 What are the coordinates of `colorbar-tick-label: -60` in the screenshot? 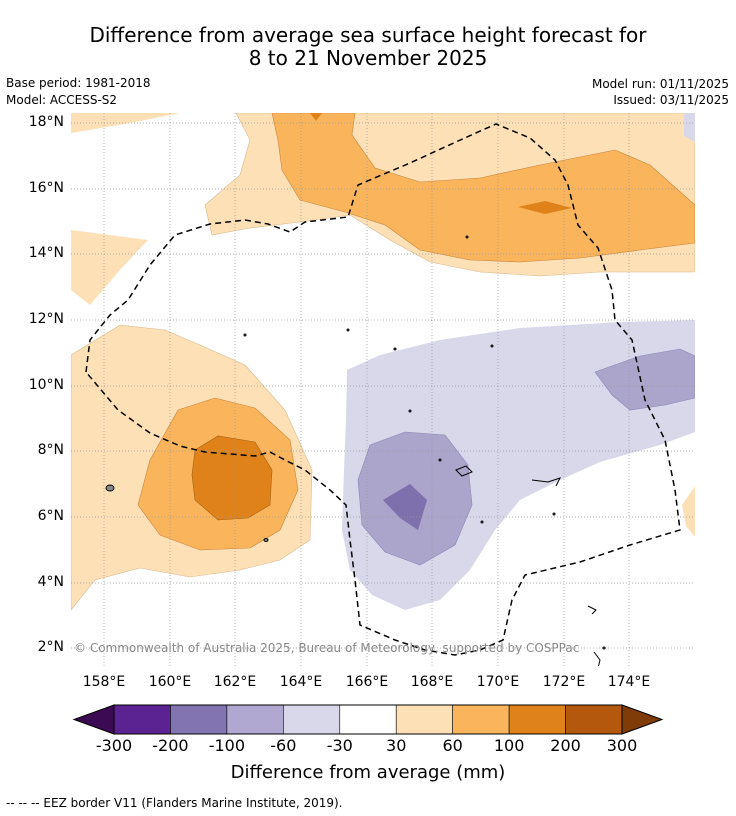 It's located at (283, 745).